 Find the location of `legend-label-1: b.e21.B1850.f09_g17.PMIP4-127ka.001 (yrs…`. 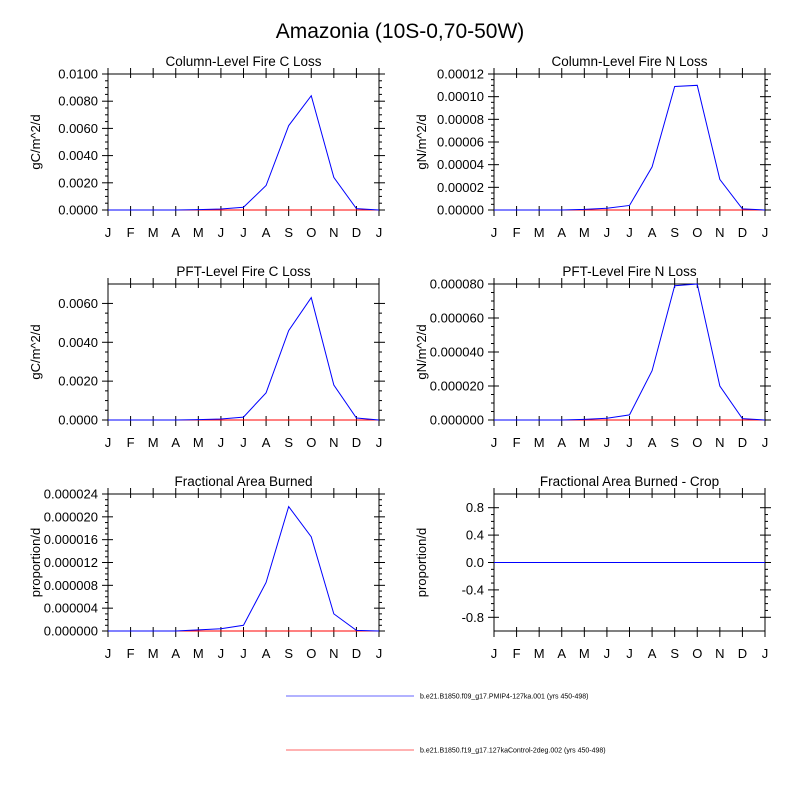

legend-label-1: b.e21.B1850.f09_g17.PMIP4-127ka.001 (yrs… is located at coordinates (504, 697).